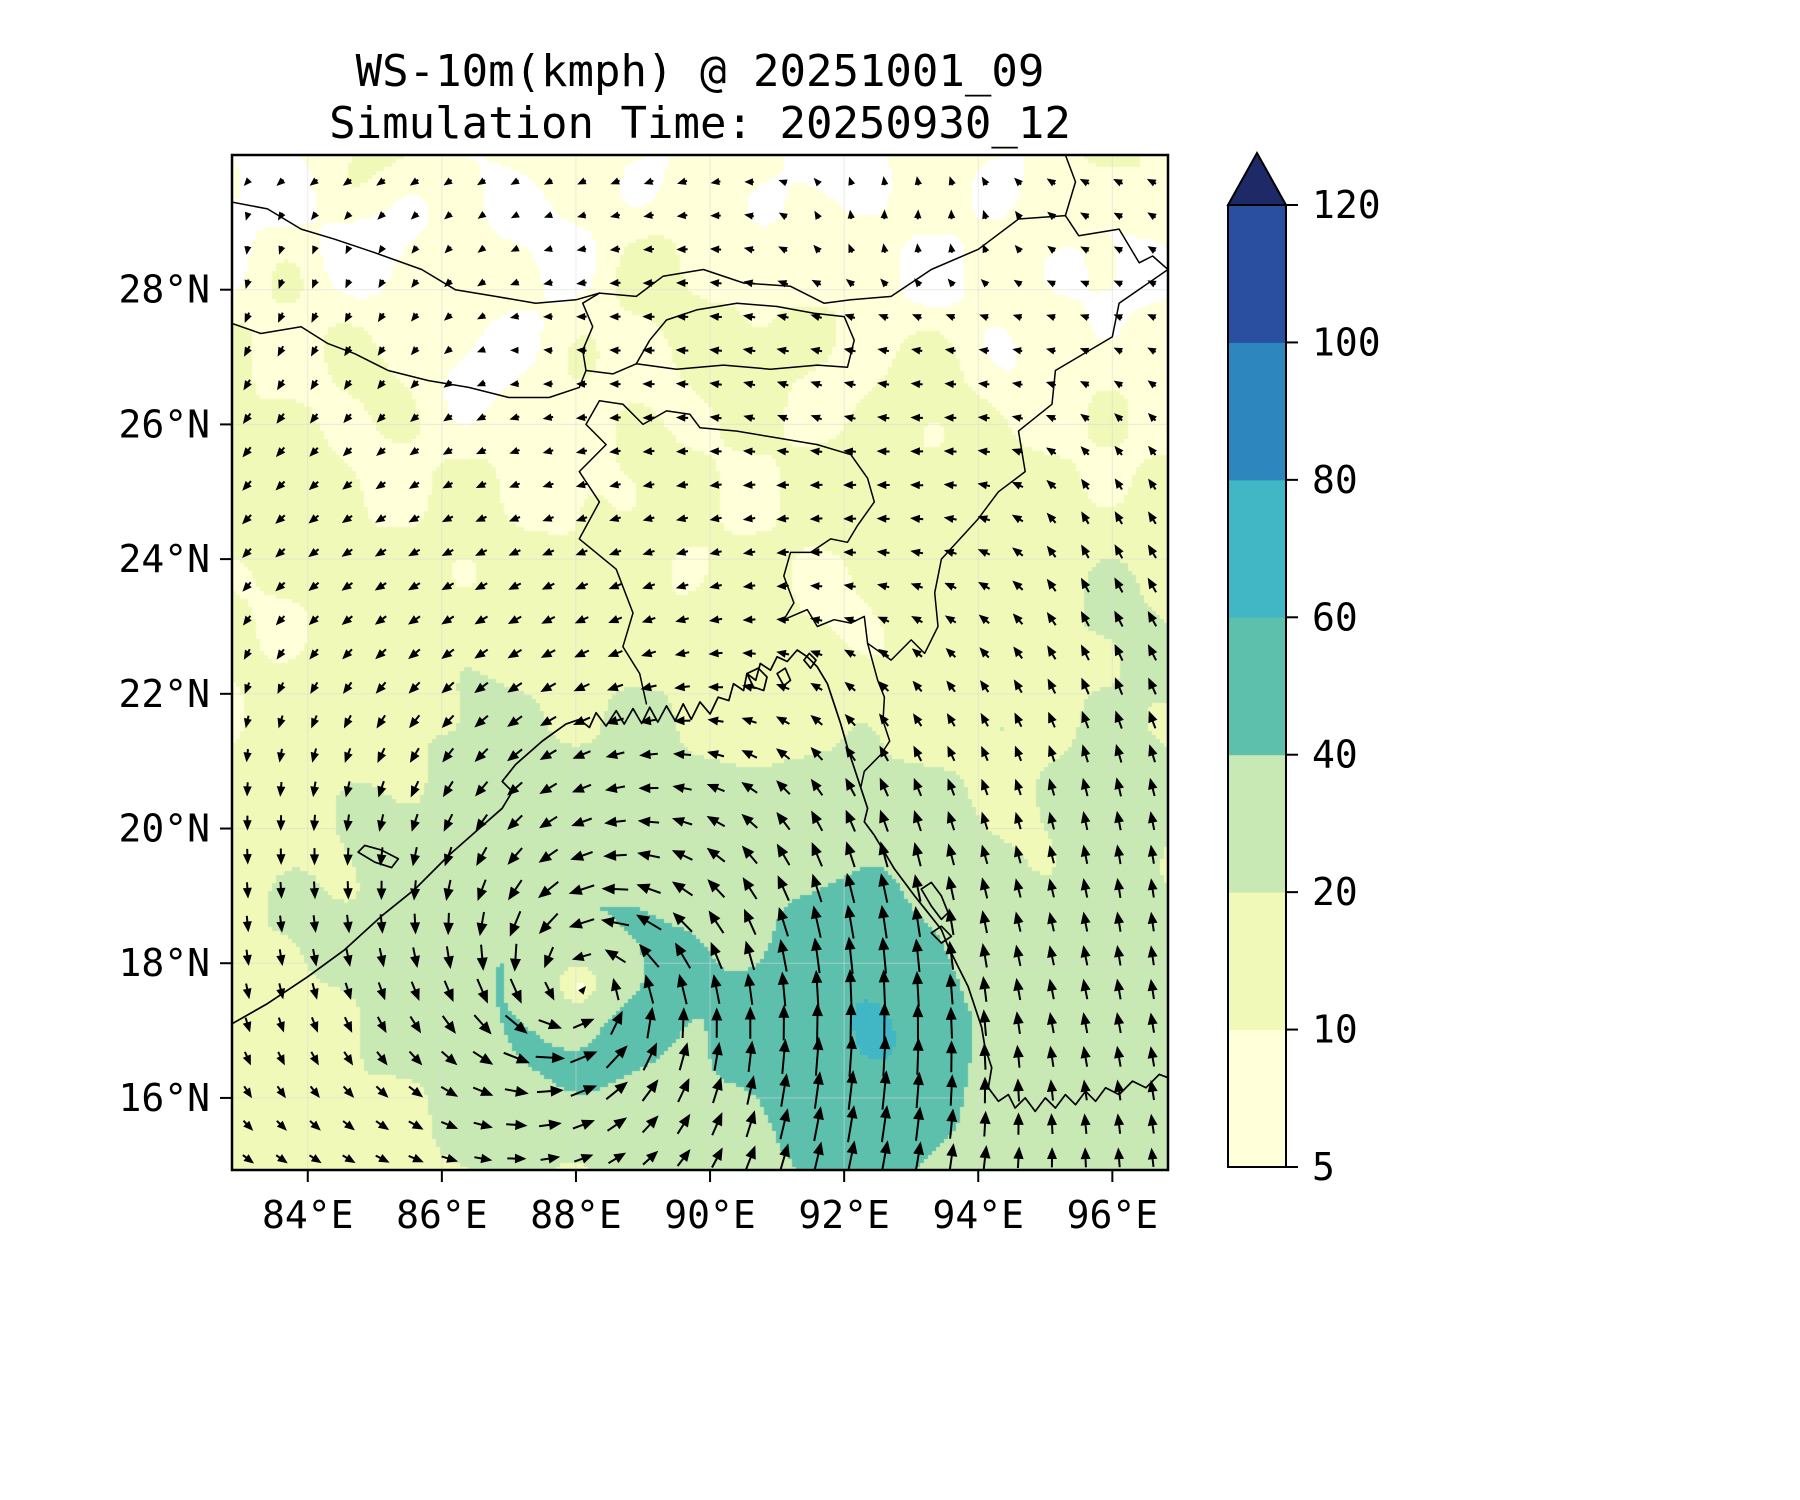 Image resolution: width=1800 pixels, height=1500 pixels. What do you see at coordinates (1113, 1215) in the screenshot?
I see `x-tick-label: 96°E` at bounding box center [1113, 1215].